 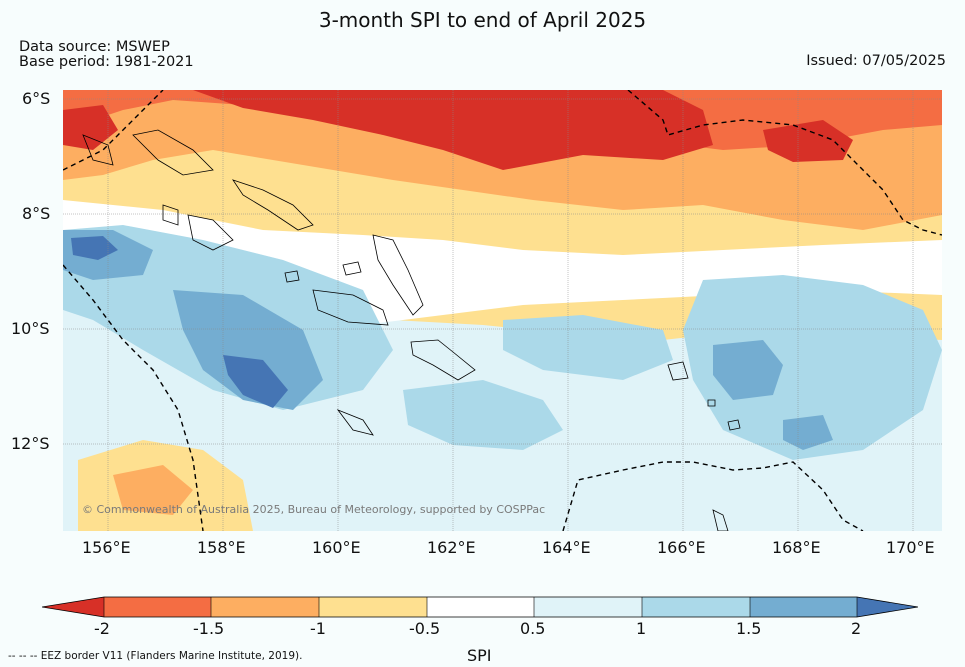 What do you see at coordinates (910, 547) in the screenshot?
I see `lon-label-170e: 170°E` at bounding box center [910, 547].